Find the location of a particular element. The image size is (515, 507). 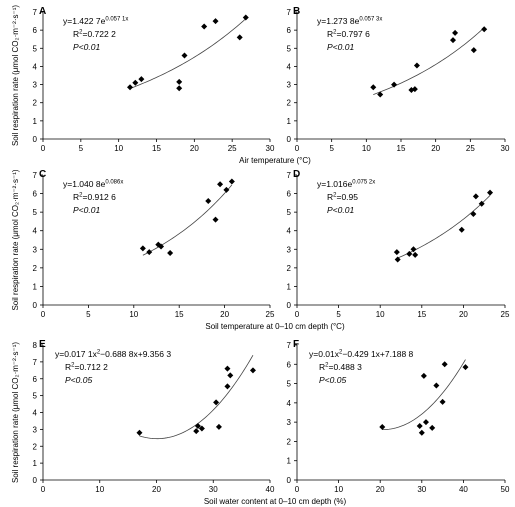

r-squared: R2=0.95 is located at coordinates (342, 197).